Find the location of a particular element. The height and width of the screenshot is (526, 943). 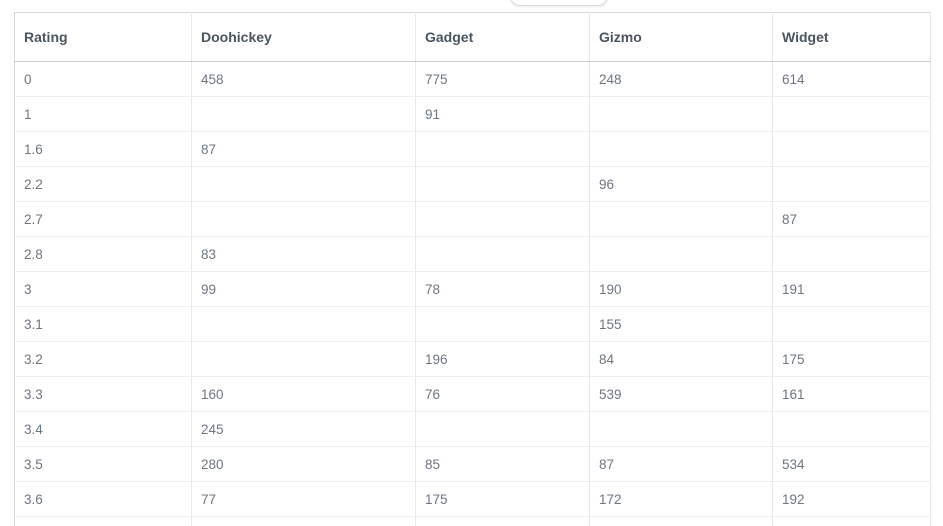

column-header-rating: Rating is located at coordinates (103, 37).